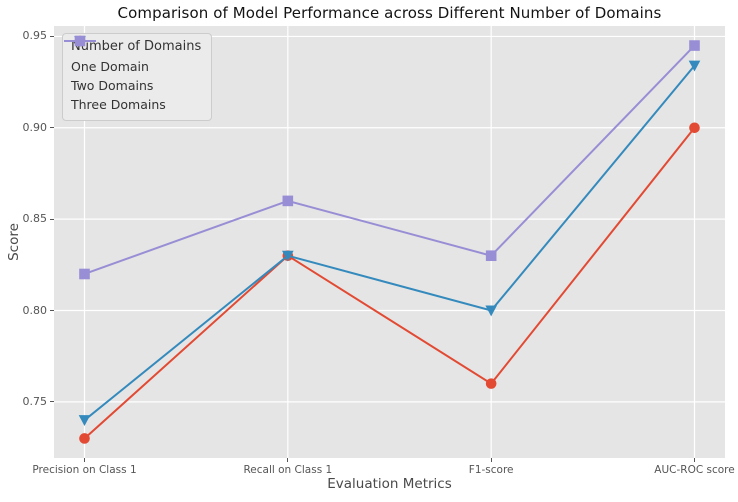  Describe the element at coordinates (112, 85) in the screenshot. I see `legend-entry-label: Two Domains` at that location.